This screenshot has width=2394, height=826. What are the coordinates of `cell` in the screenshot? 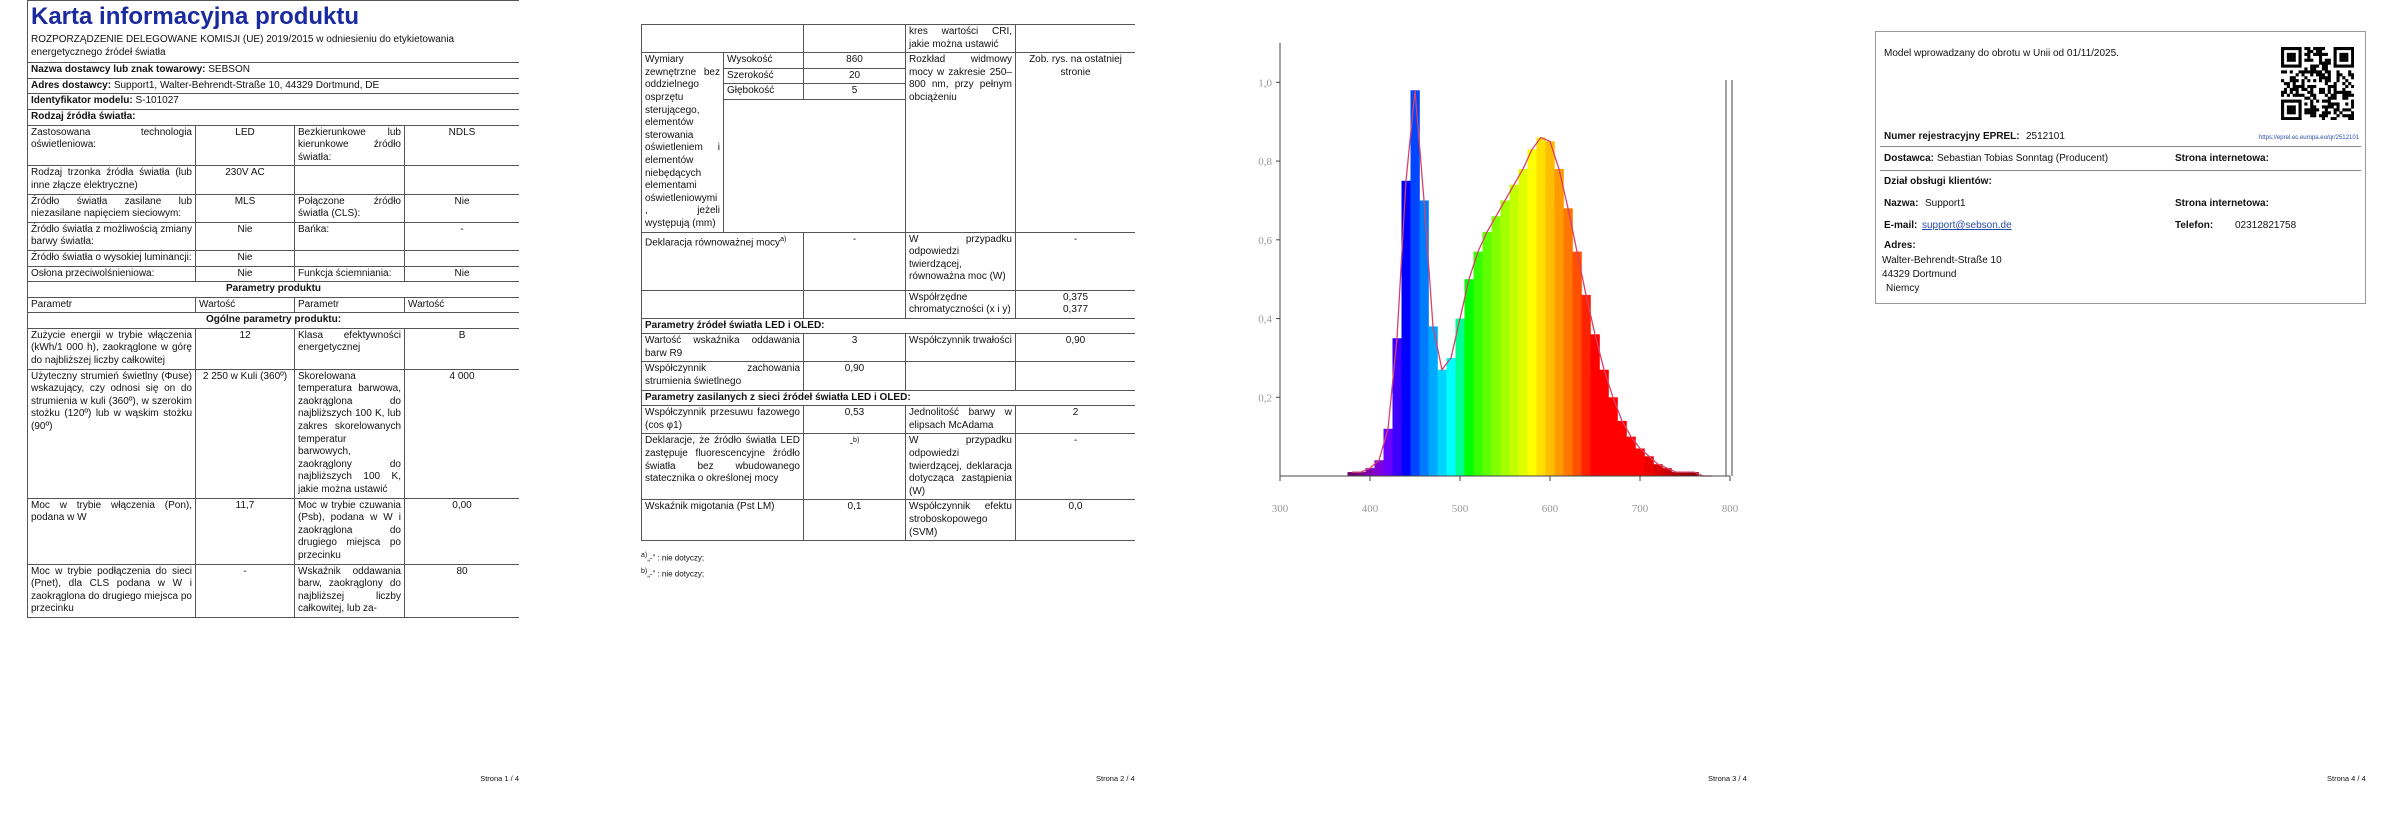 It's located at (1075, 376).